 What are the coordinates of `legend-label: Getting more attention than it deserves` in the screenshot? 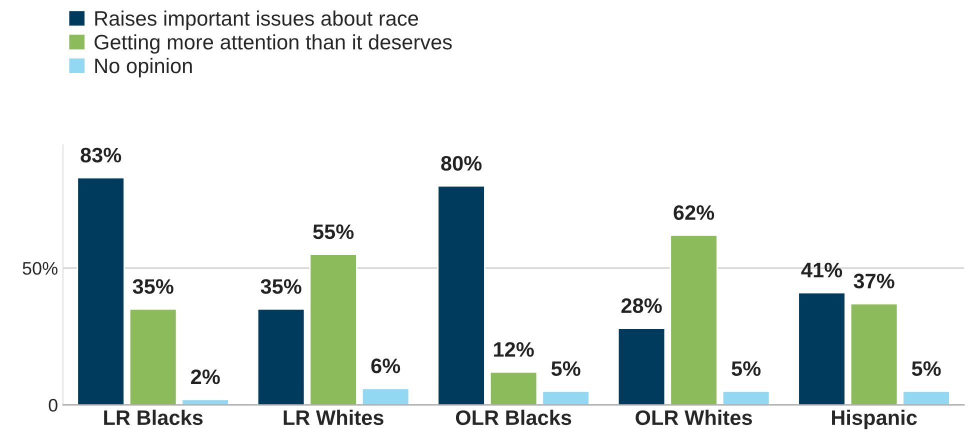 It's located at (273, 44).